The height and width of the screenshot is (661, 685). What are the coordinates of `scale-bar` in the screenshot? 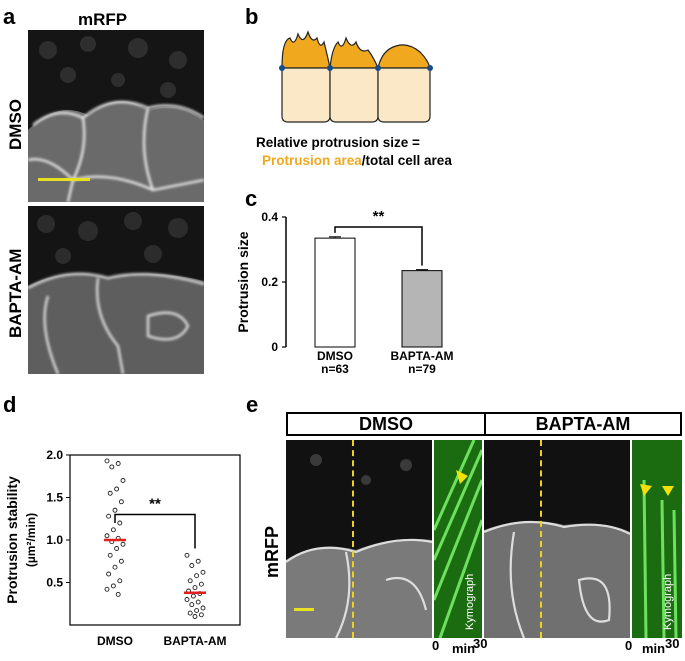 It's located at (64, 179).